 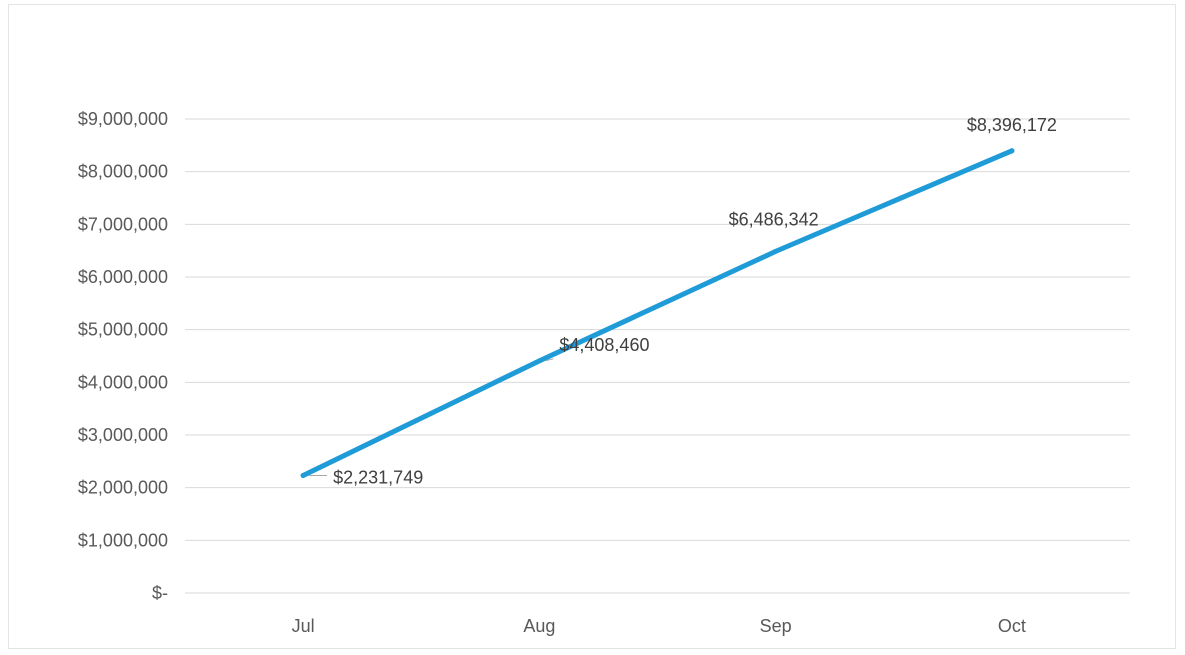 I want to click on data-label: $2,231,749, so click(x=378, y=477).